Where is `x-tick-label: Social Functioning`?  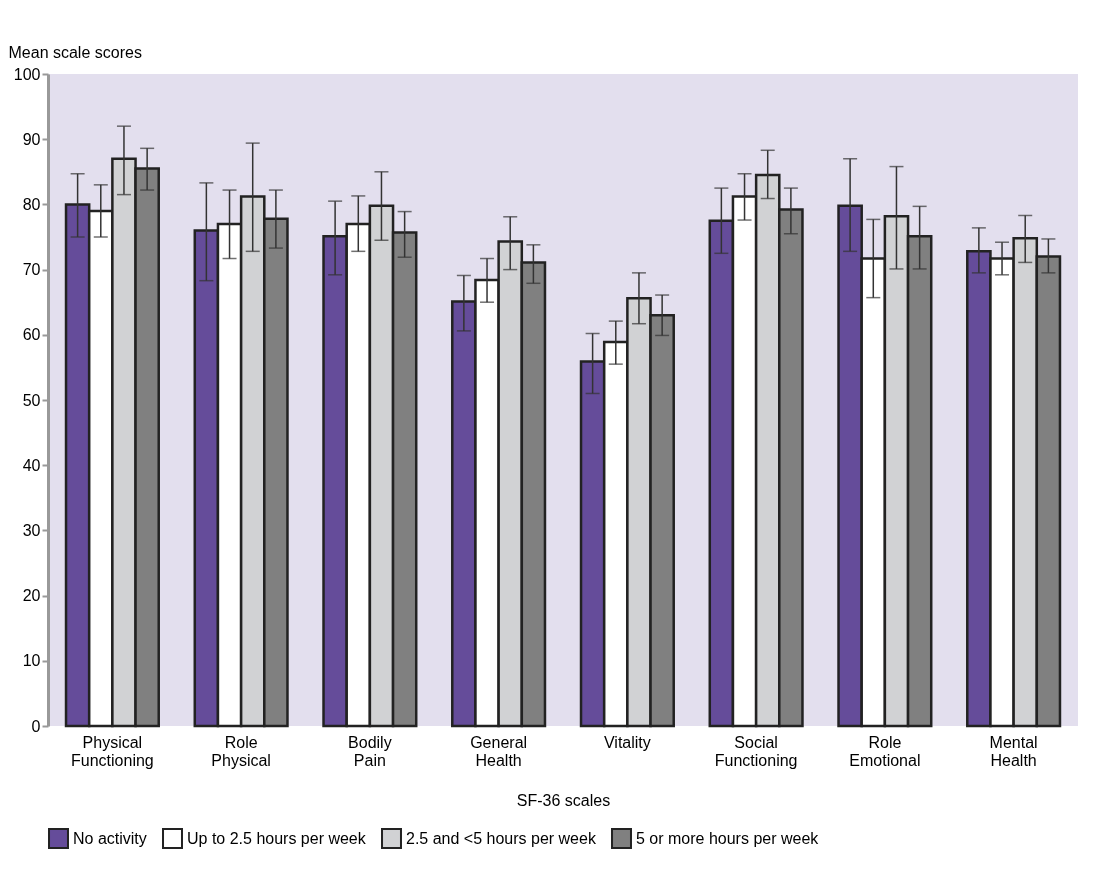
x-tick-label: Social Functioning is located at coordinates (756, 751).